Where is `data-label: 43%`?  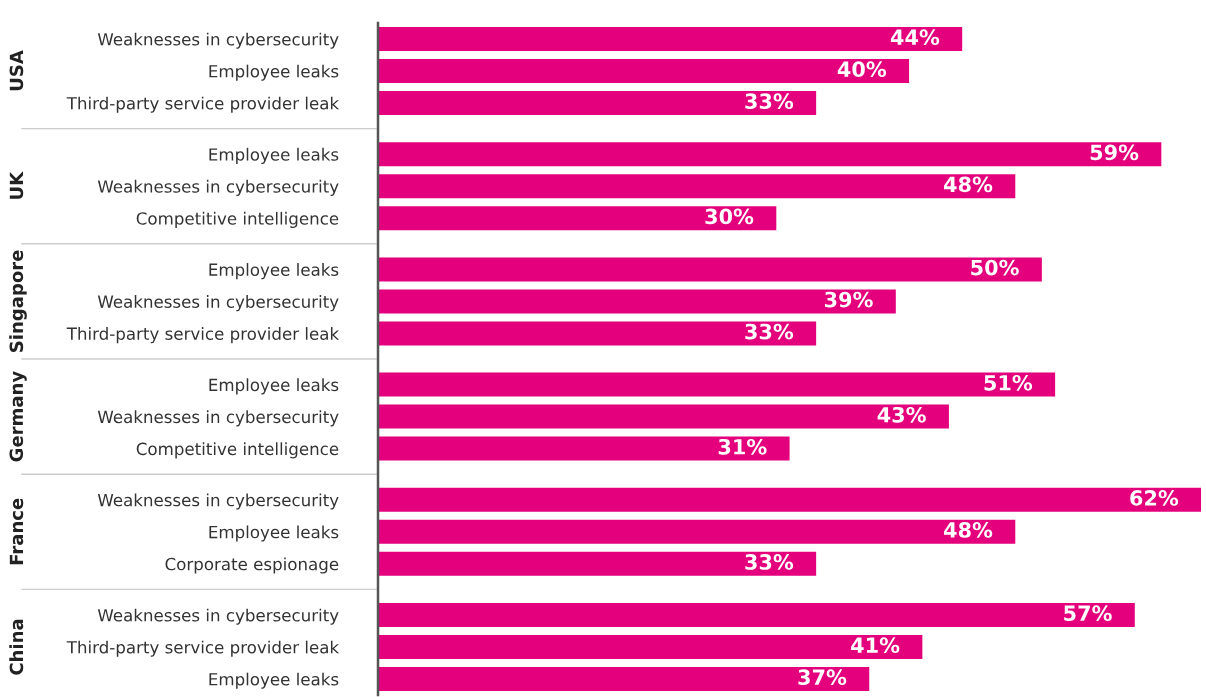
data-label: 43% is located at coordinates (901, 414).